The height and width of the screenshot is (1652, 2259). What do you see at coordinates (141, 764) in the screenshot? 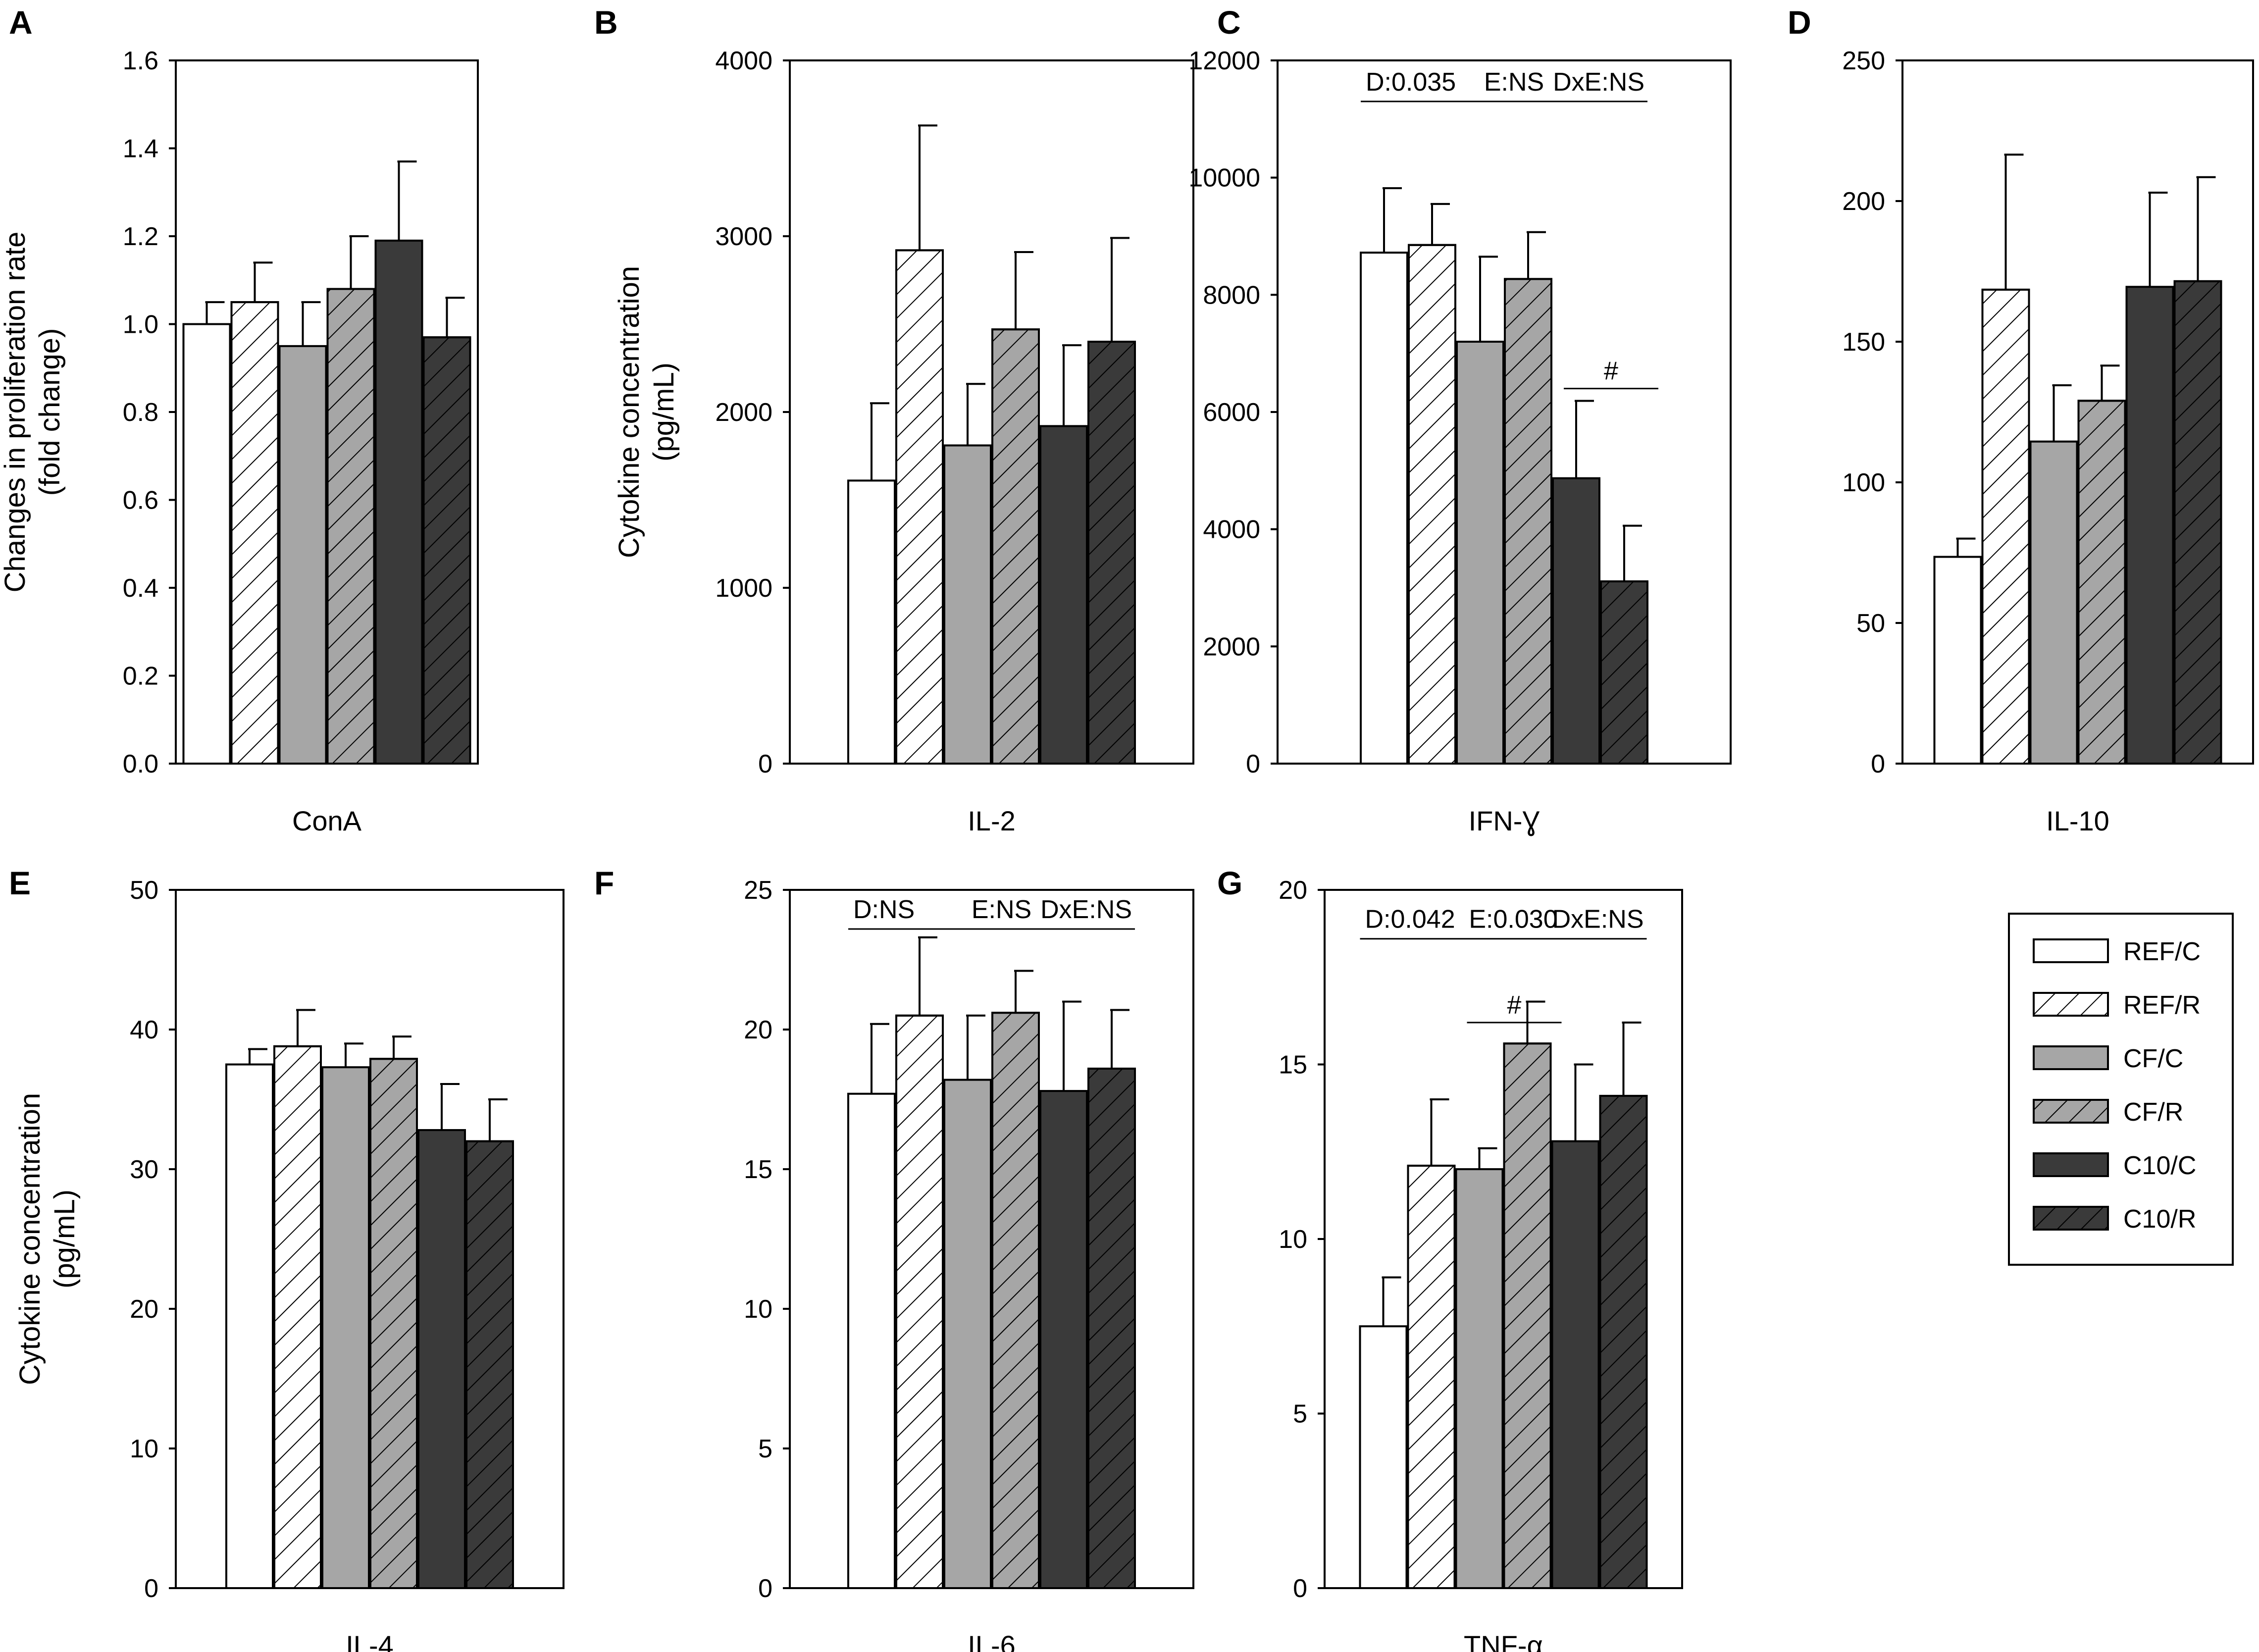
I see `y-tick-label: 0.0` at bounding box center [141, 764].